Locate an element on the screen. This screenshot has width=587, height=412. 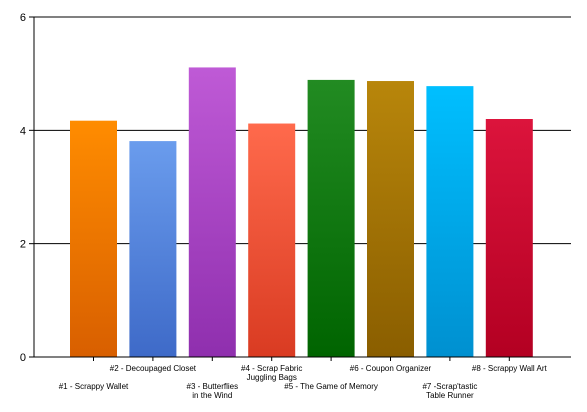
y-tick-label: 2 is located at coordinates (23, 245).